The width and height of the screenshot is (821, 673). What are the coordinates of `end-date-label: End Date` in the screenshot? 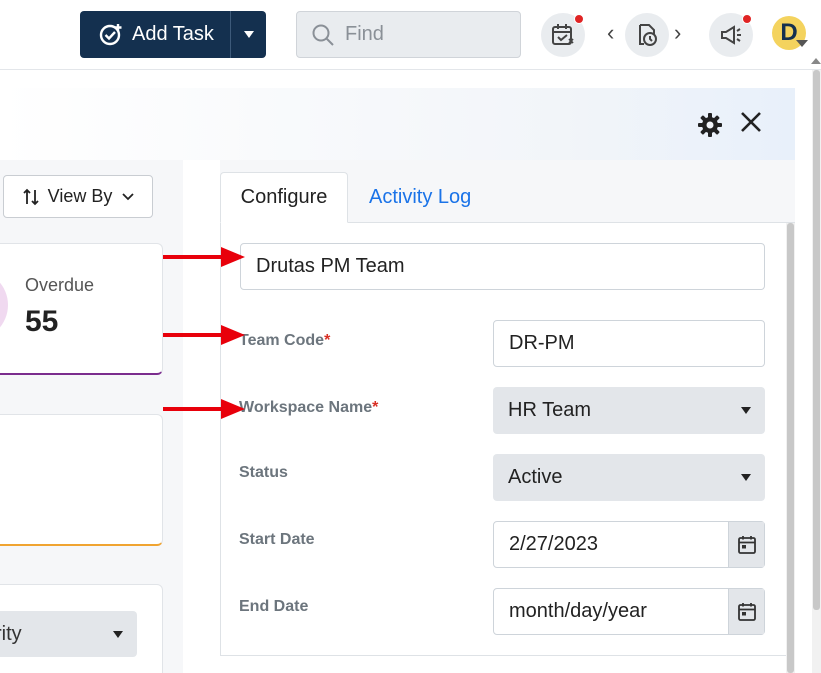 It's located at (274, 606).